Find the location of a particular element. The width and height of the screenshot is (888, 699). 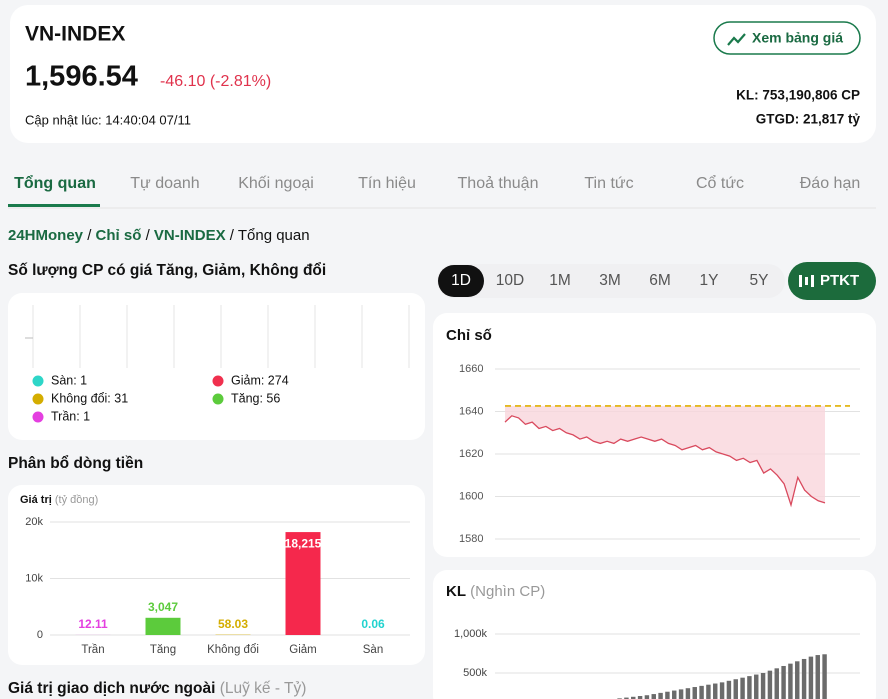

axis-title-unit: (tỷ đồng) is located at coordinates (76, 500).